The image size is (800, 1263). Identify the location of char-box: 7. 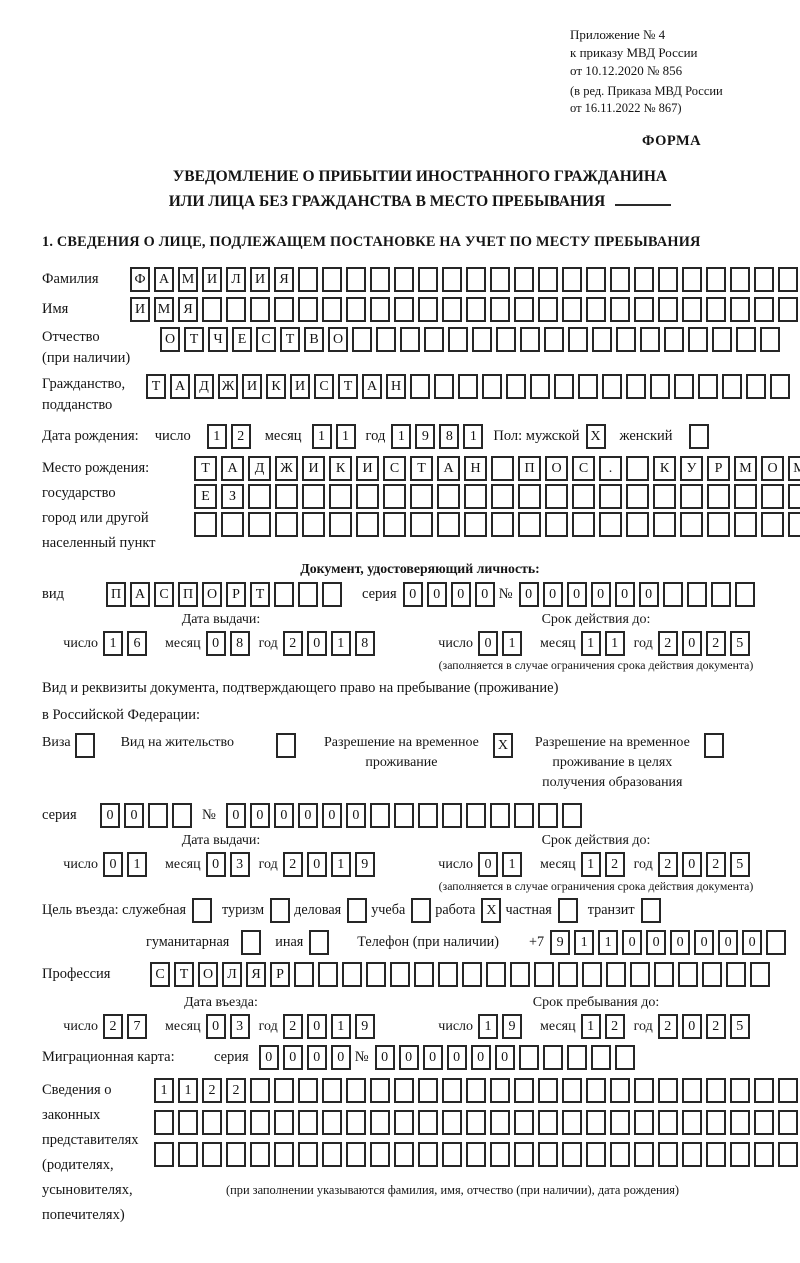
(137, 1026).